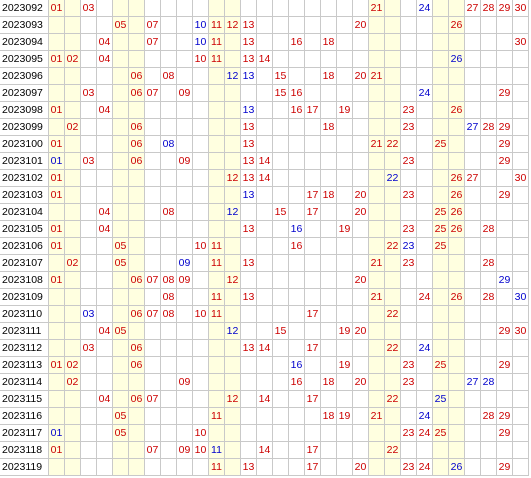  Describe the element at coordinates (393, 178) in the screenshot. I see `drawn-number-blue: 22` at that location.